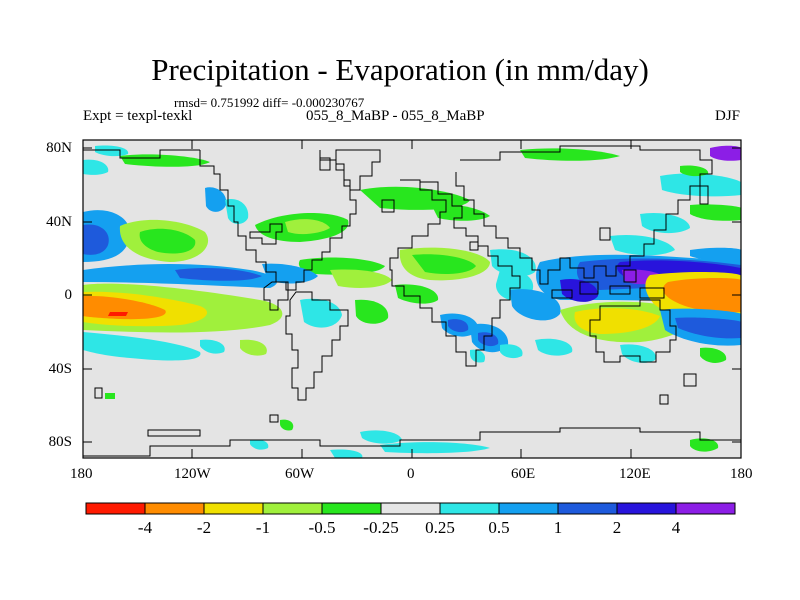 This screenshot has height=600, width=800. I want to click on colorbar-label: -4, so click(145, 527).